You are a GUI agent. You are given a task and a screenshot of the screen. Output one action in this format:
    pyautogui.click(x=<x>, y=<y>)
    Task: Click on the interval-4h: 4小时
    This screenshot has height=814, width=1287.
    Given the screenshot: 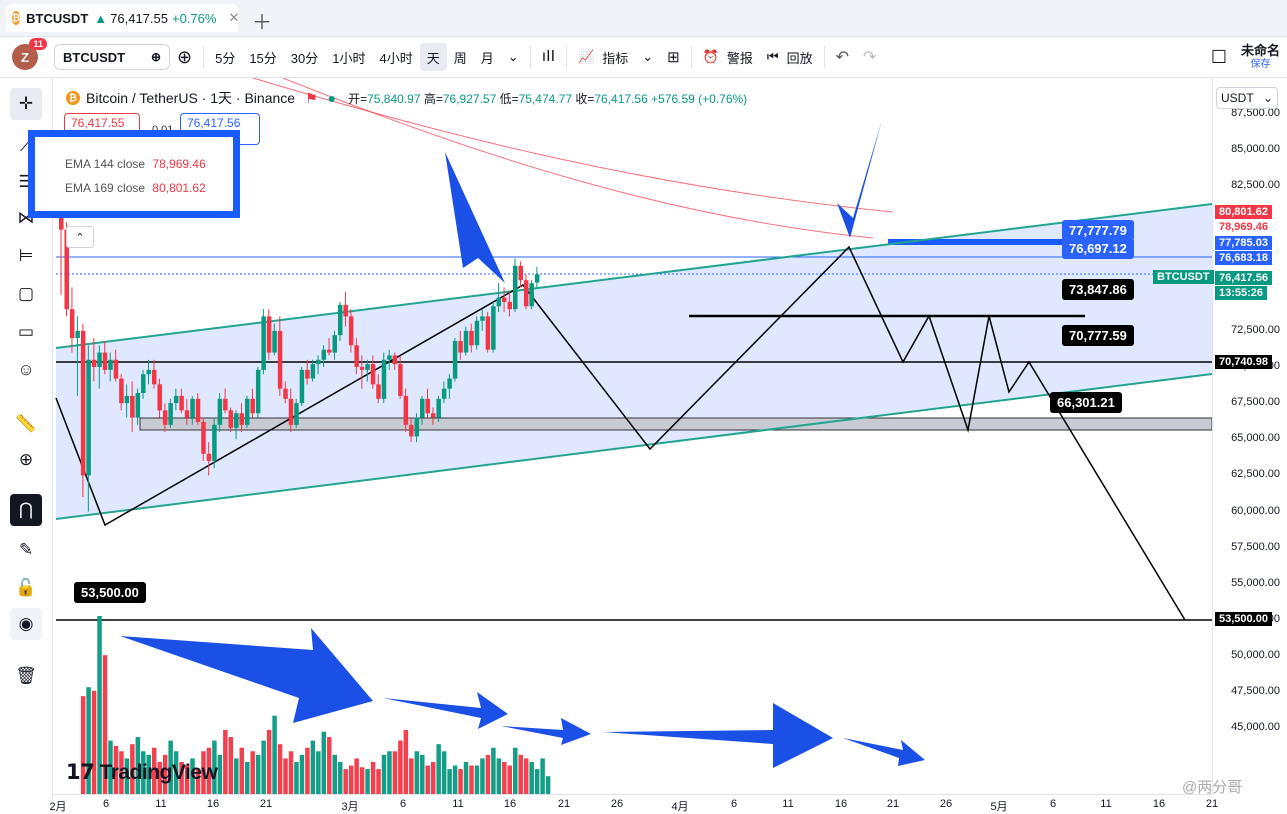 What is the action you would take?
    pyautogui.click(x=396, y=58)
    